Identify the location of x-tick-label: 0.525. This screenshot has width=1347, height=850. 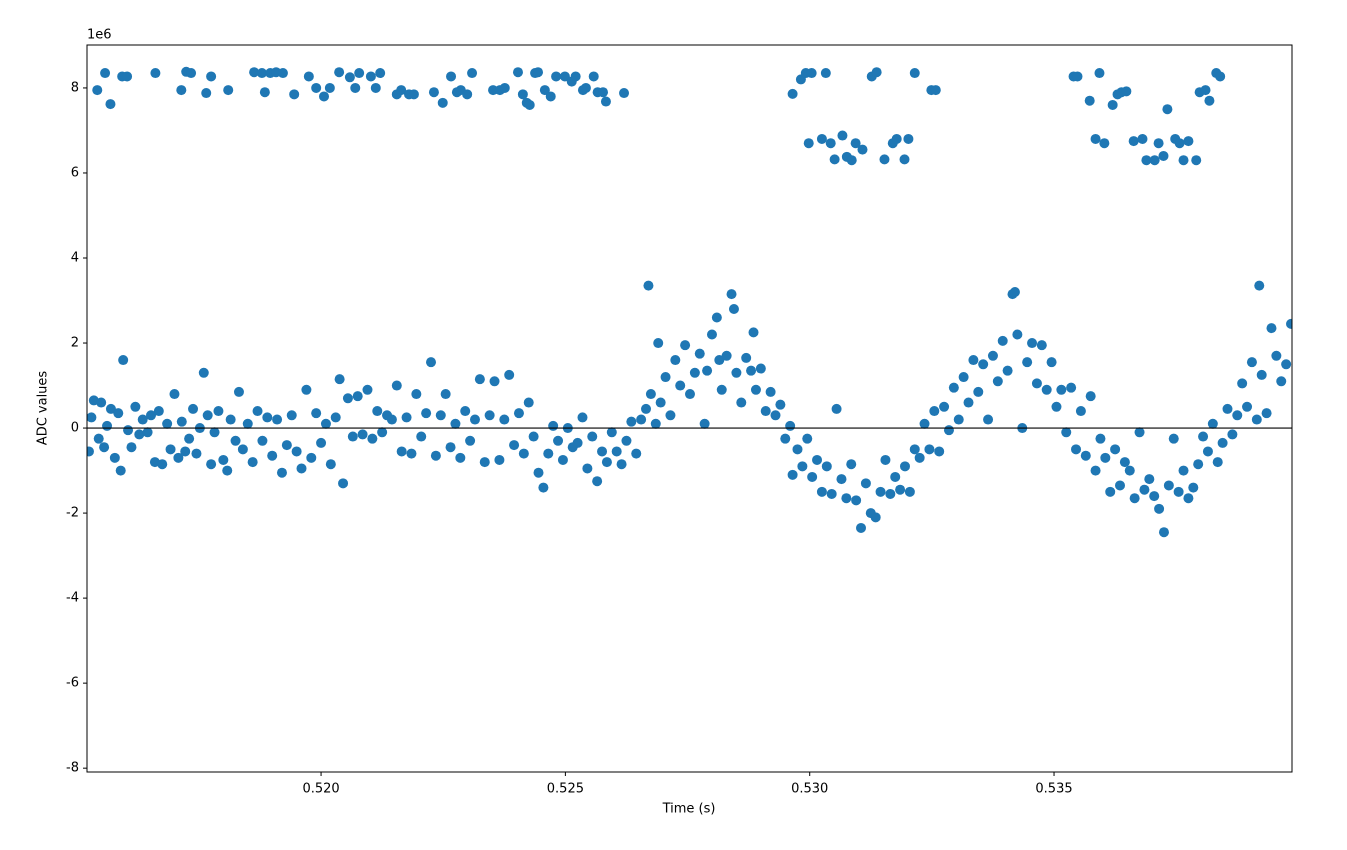
(565, 789).